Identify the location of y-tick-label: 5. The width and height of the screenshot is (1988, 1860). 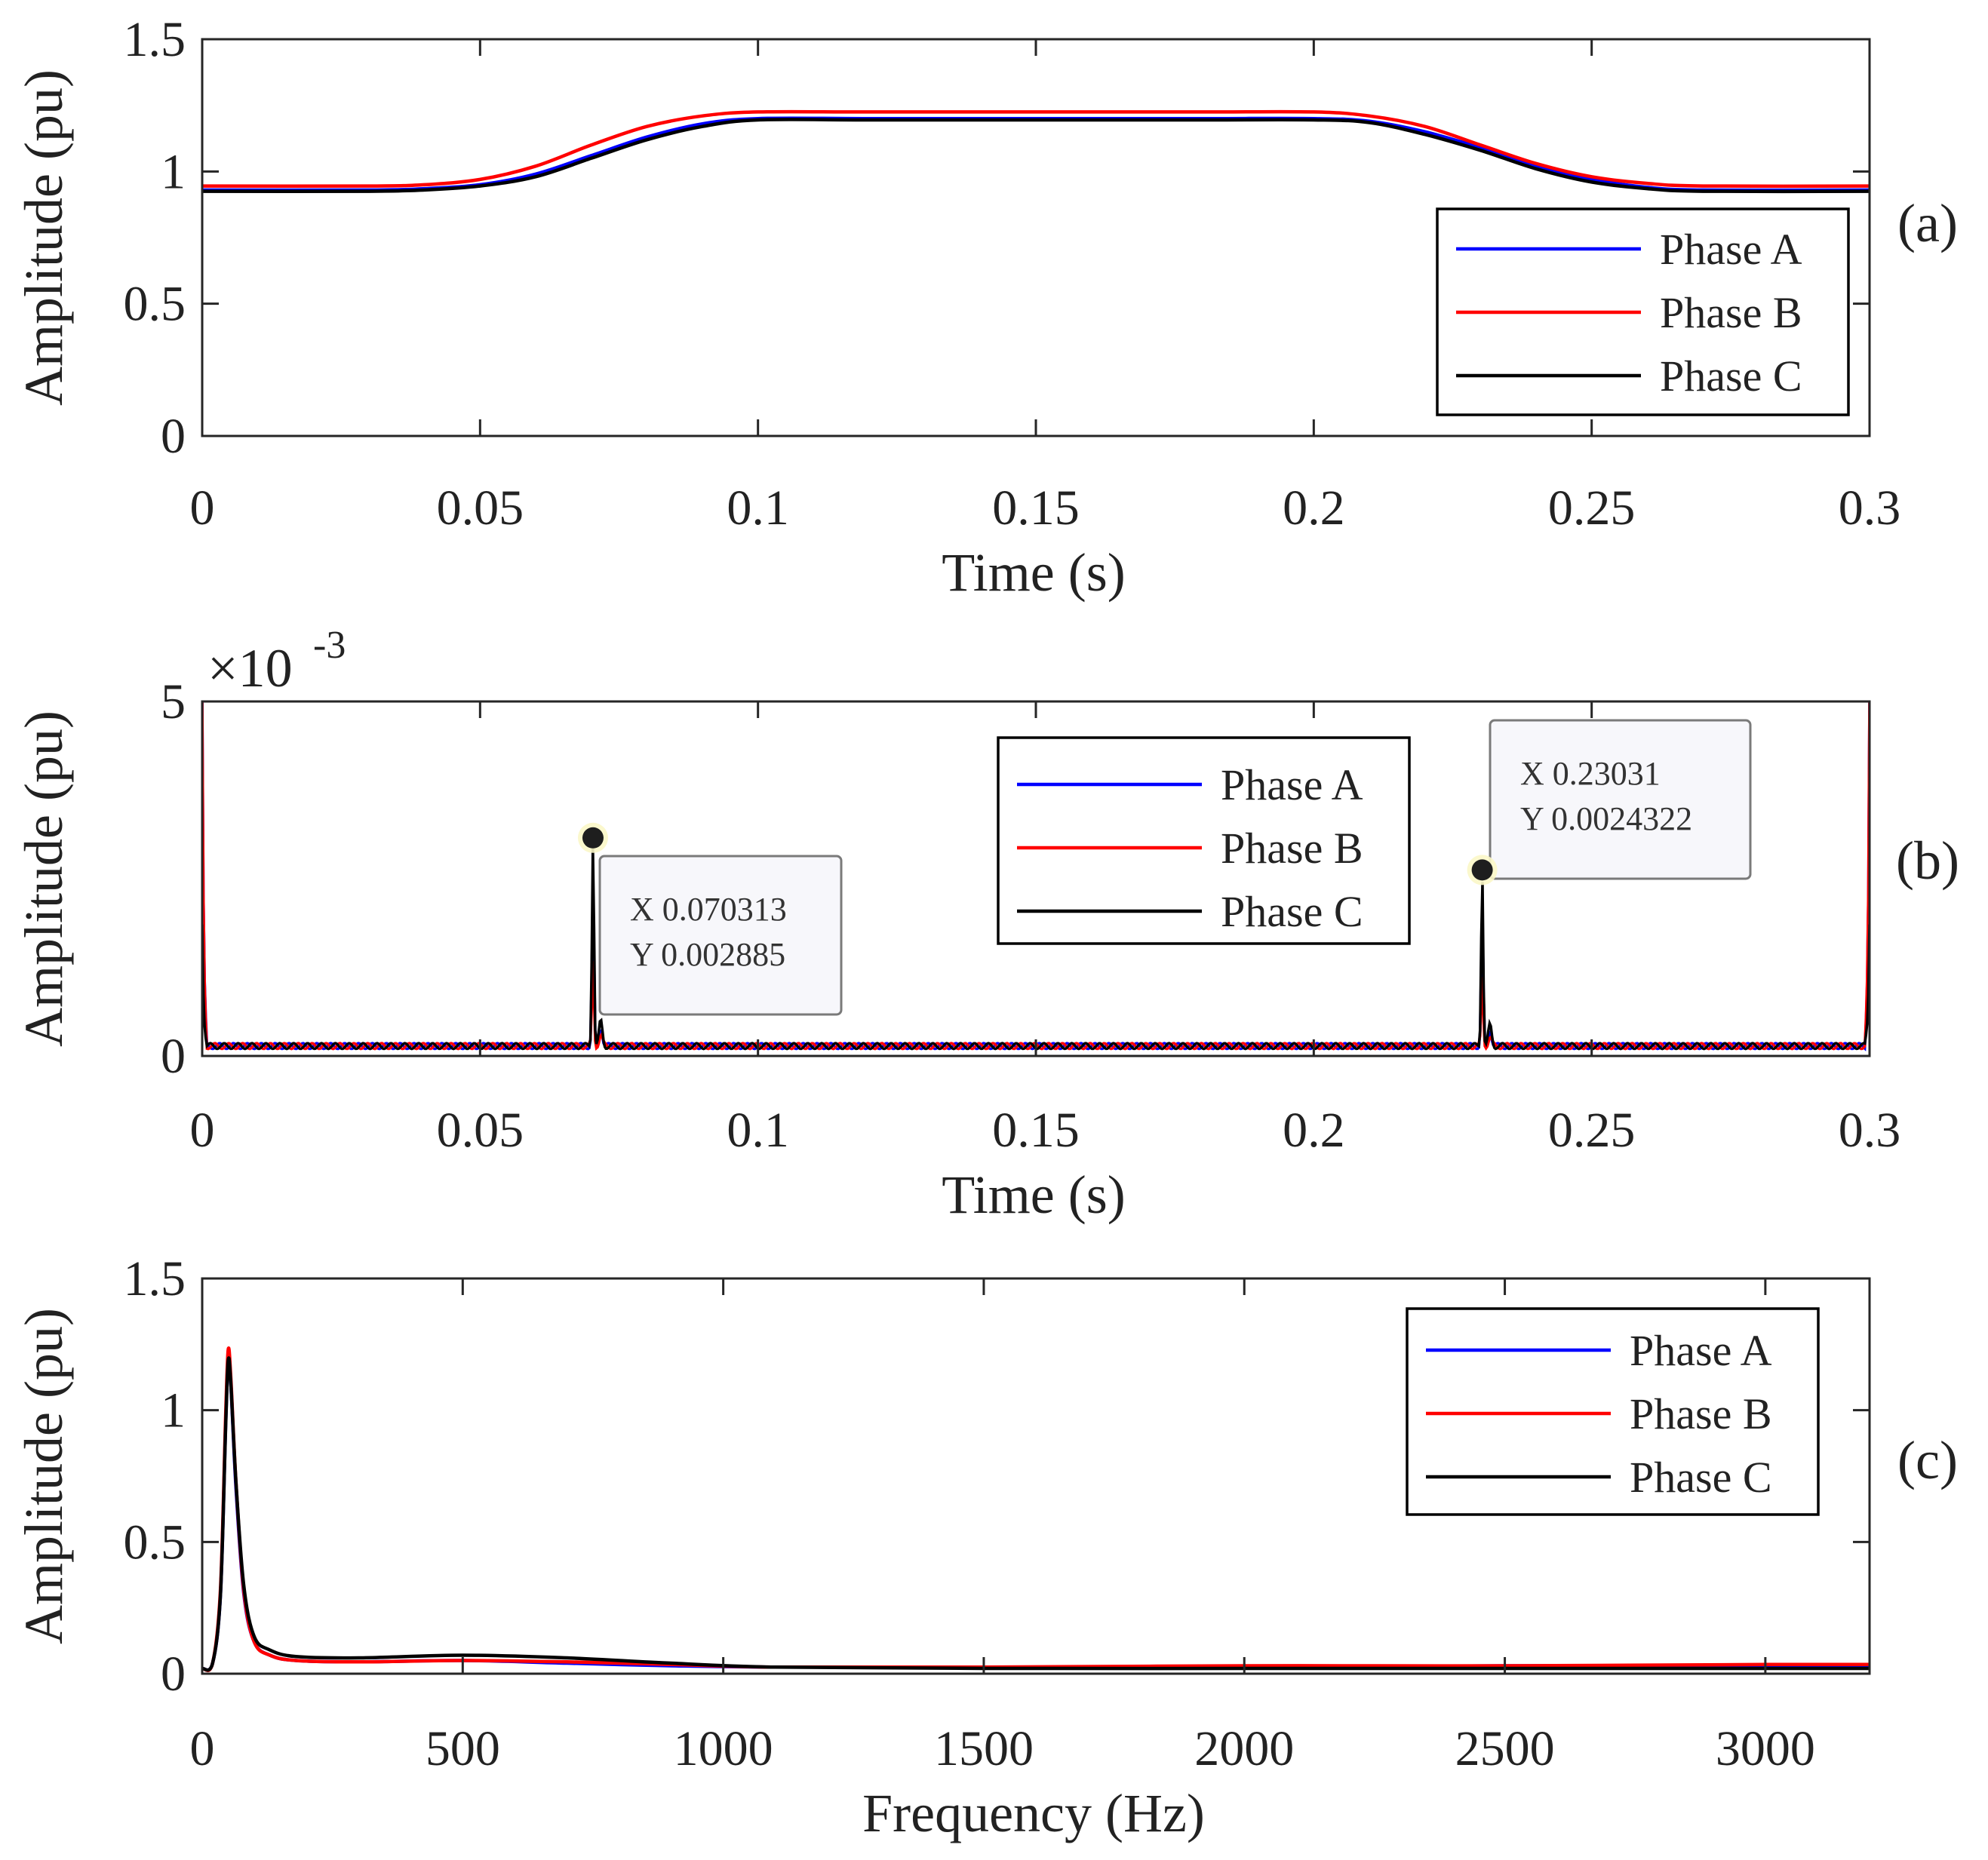
(173, 701).